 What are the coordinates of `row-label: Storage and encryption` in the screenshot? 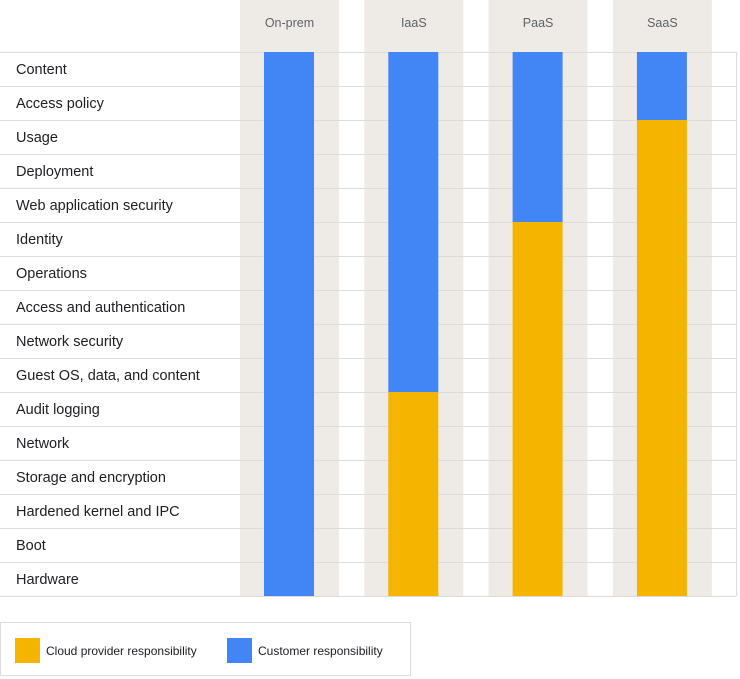 It's located at (91, 478).